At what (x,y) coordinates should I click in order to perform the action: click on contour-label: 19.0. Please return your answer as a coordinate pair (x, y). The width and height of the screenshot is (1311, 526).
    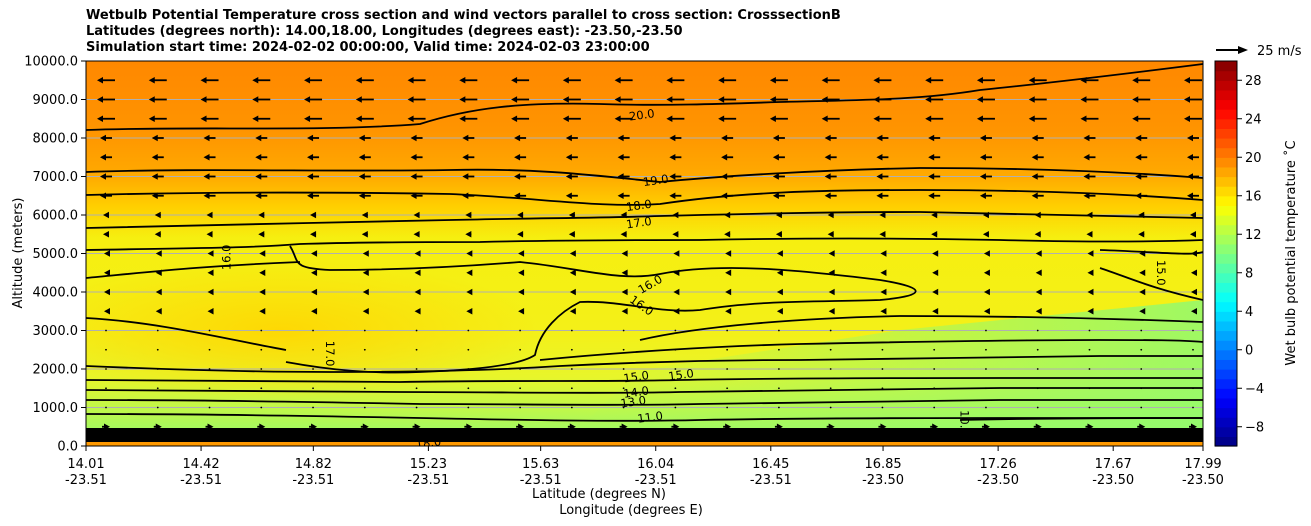
    Looking at the image, I should click on (655, 180).